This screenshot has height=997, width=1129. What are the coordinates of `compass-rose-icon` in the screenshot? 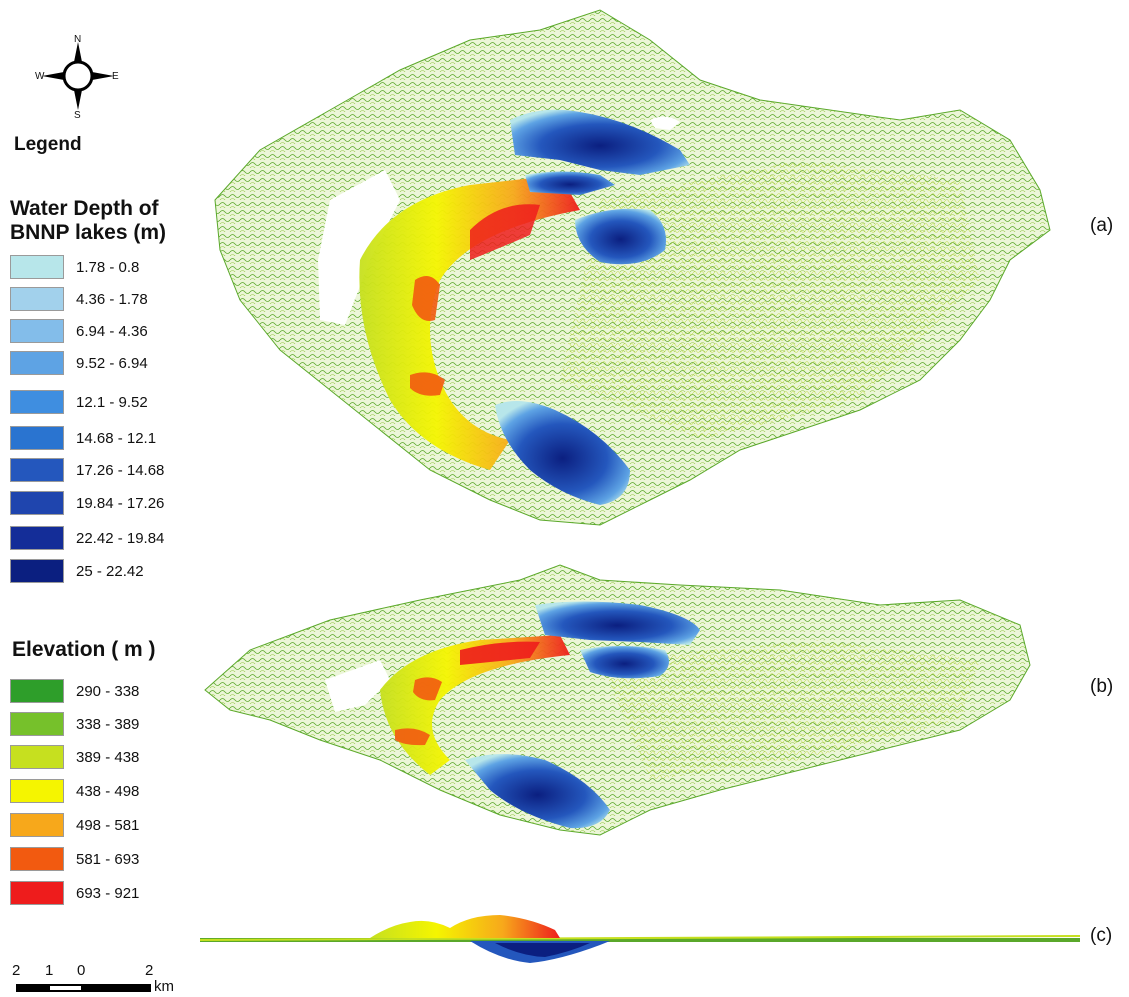 It's located at (78, 76).